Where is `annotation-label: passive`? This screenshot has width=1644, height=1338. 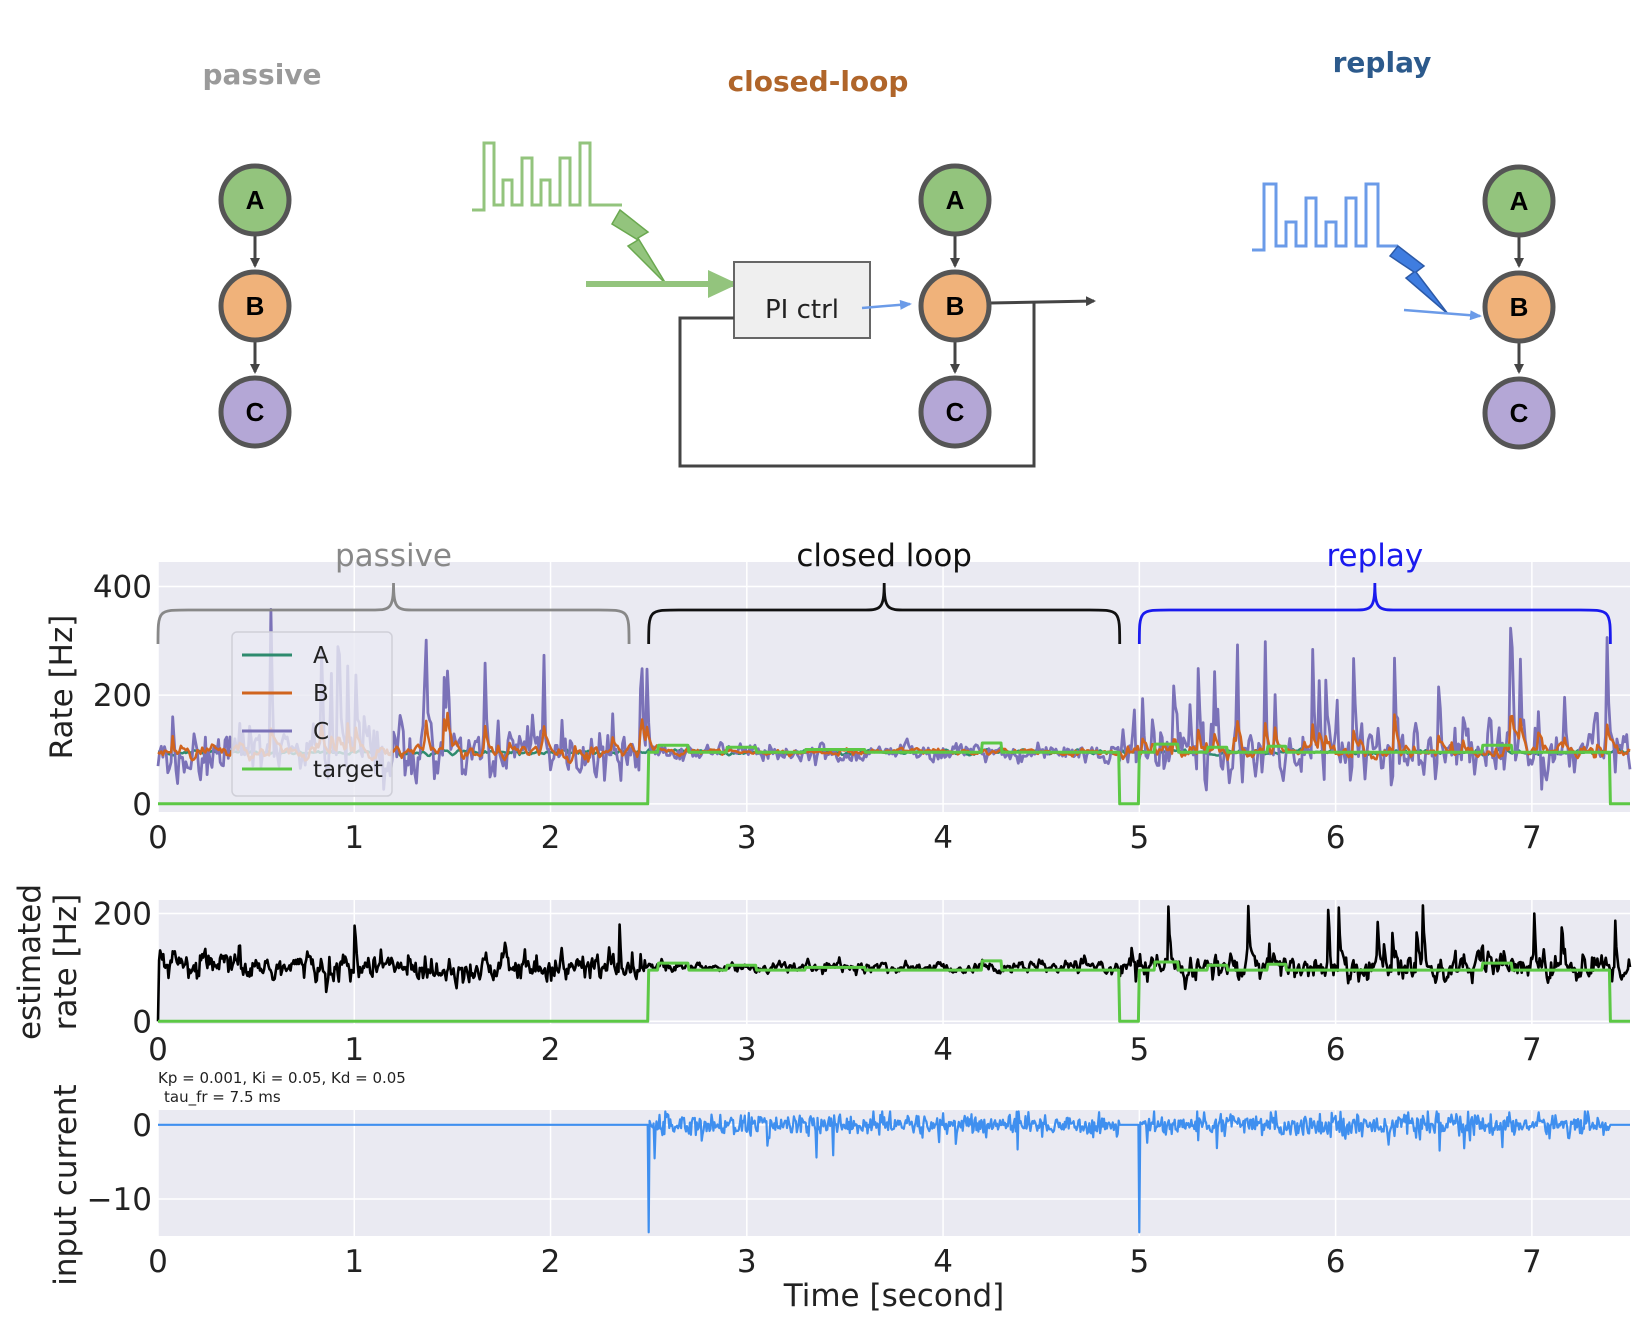 annotation-label: passive is located at coordinates (393, 556).